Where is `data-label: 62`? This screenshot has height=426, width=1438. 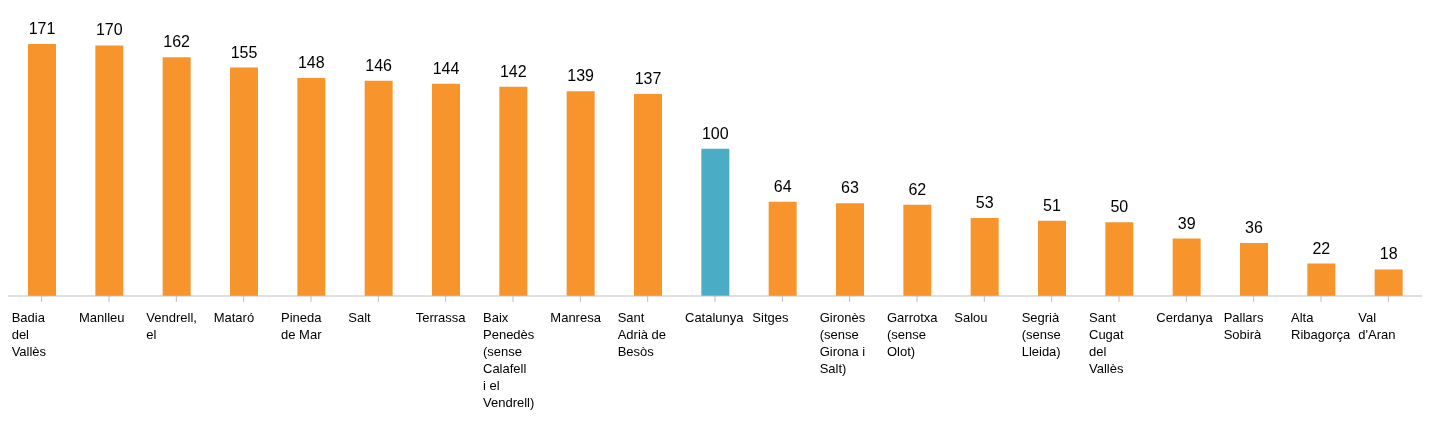
data-label: 62 is located at coordinates (917, 189).